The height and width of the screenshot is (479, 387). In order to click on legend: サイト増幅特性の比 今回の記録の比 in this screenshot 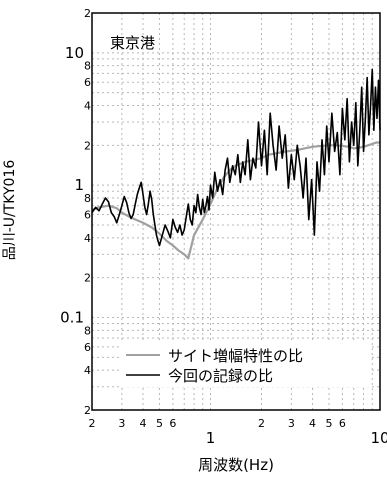, I will do `click(245, 364)`.